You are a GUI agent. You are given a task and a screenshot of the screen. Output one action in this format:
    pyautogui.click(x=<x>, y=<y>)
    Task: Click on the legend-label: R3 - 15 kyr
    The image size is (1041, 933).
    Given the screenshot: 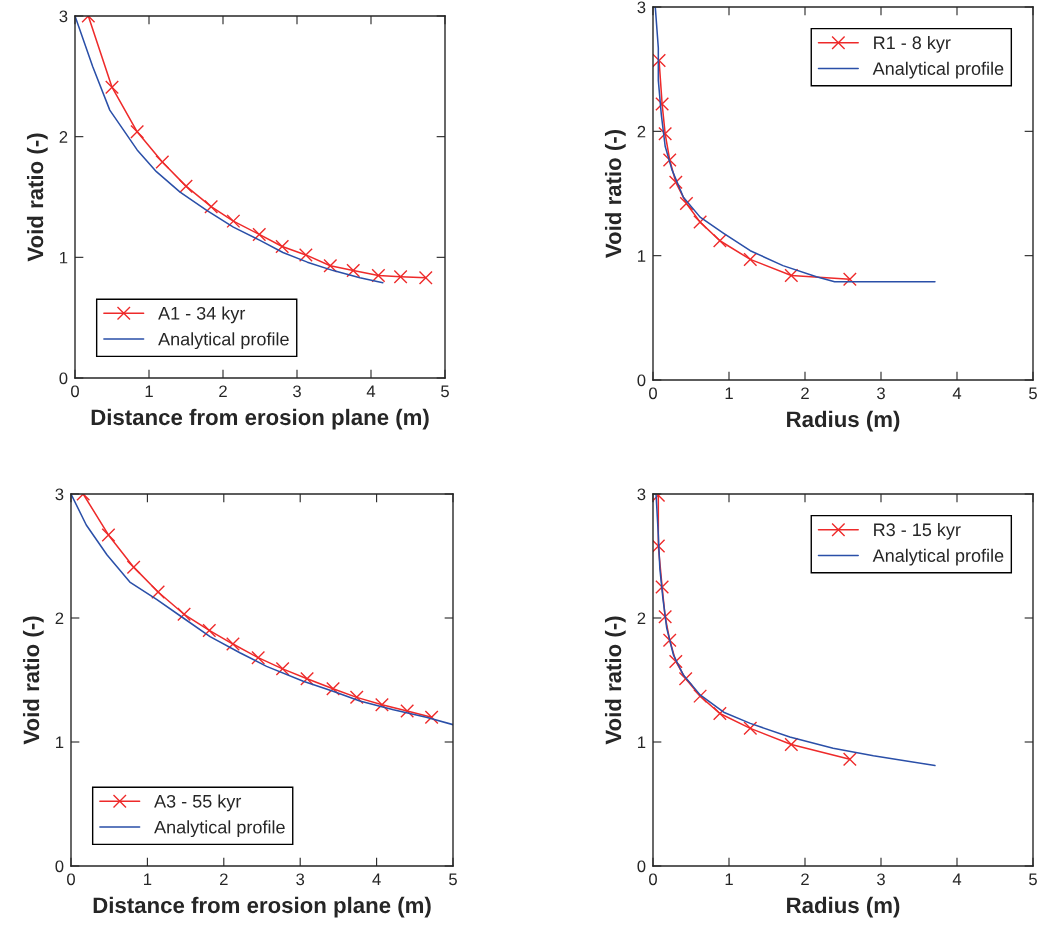 What is the action you would take?
    pyautogui.click(x=917, y=531)
    